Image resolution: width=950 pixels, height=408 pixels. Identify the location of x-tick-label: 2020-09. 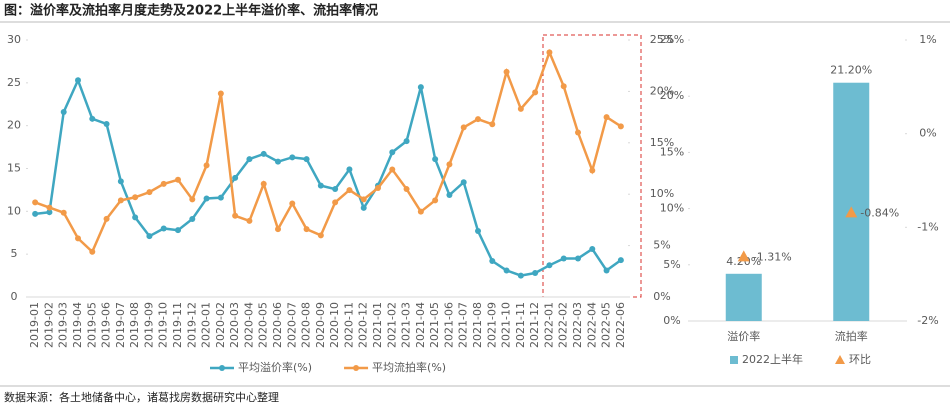
(320, 325).